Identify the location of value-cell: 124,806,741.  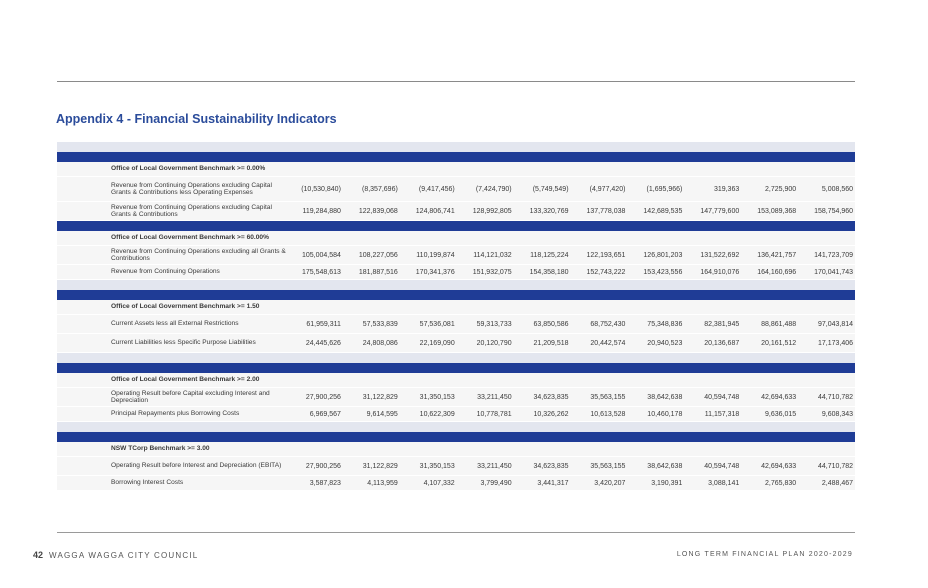
(435, 211).